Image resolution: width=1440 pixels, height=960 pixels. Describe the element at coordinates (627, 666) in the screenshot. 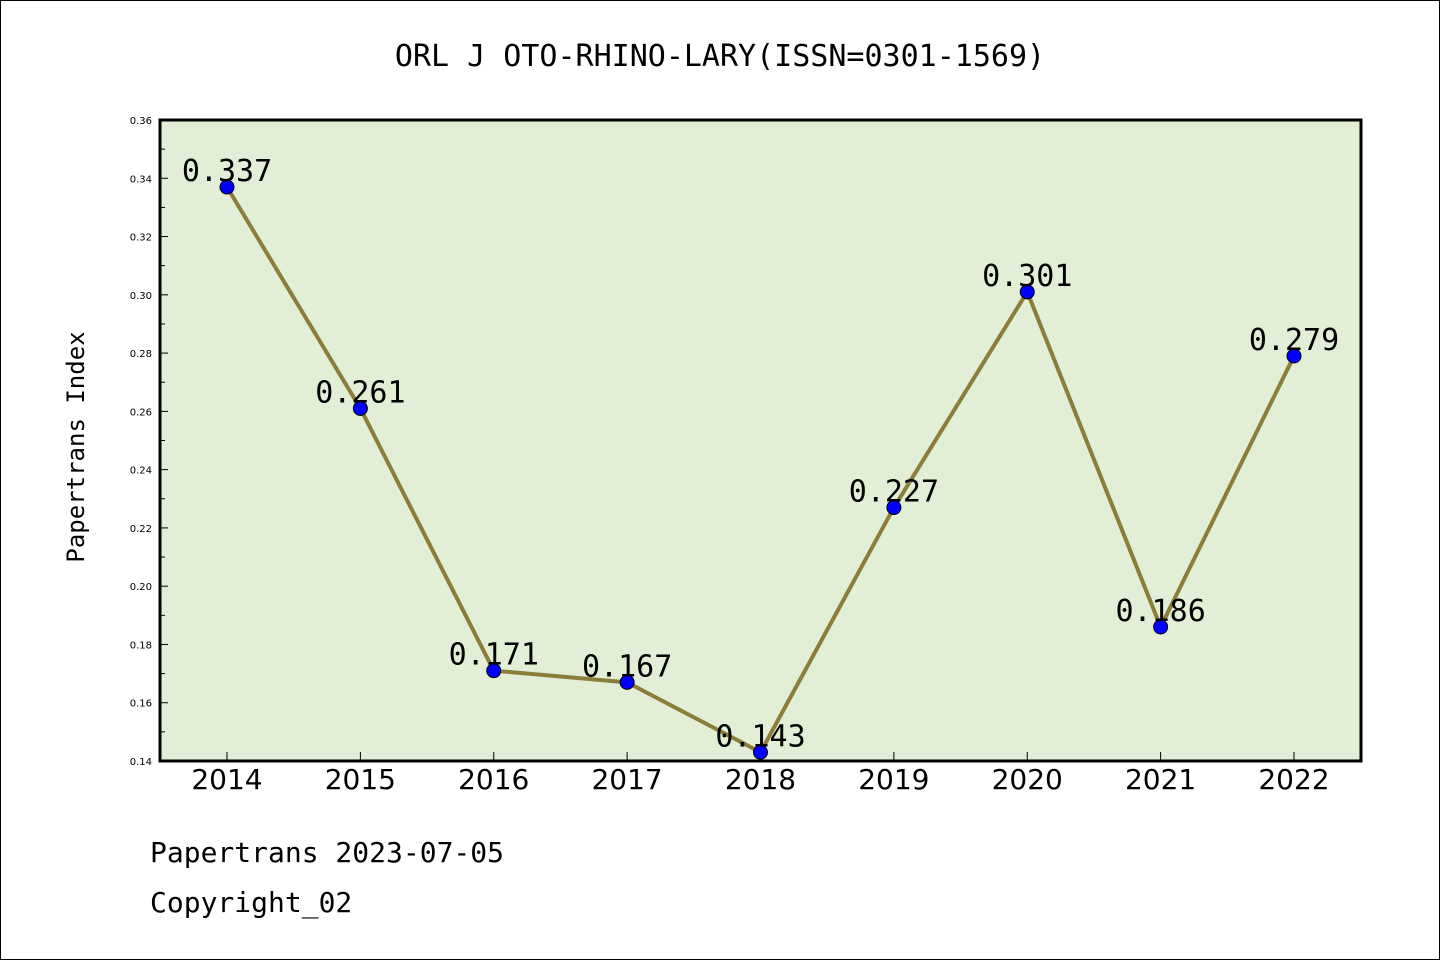

I see `data-label: 0.167` at that location.